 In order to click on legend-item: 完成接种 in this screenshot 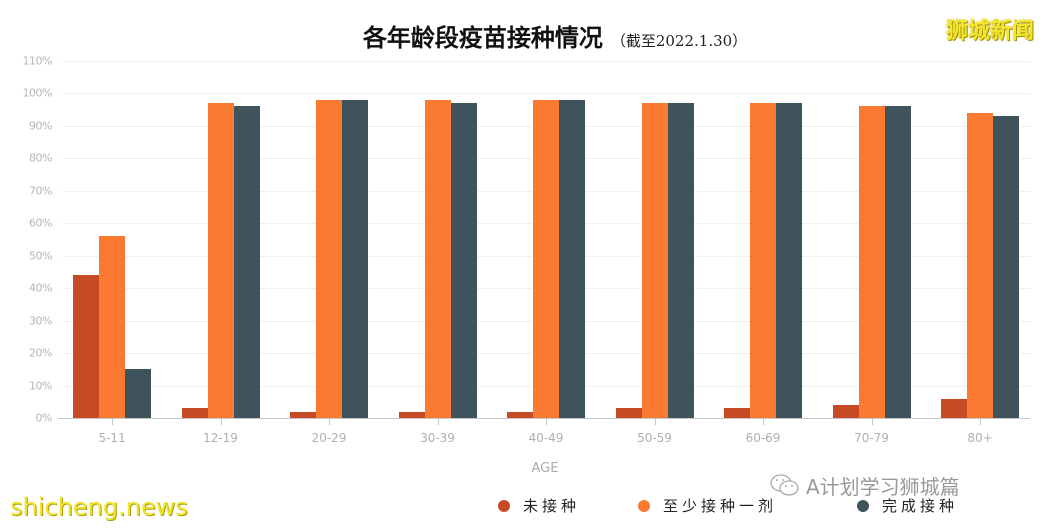, I will do `click(907, 505)`.